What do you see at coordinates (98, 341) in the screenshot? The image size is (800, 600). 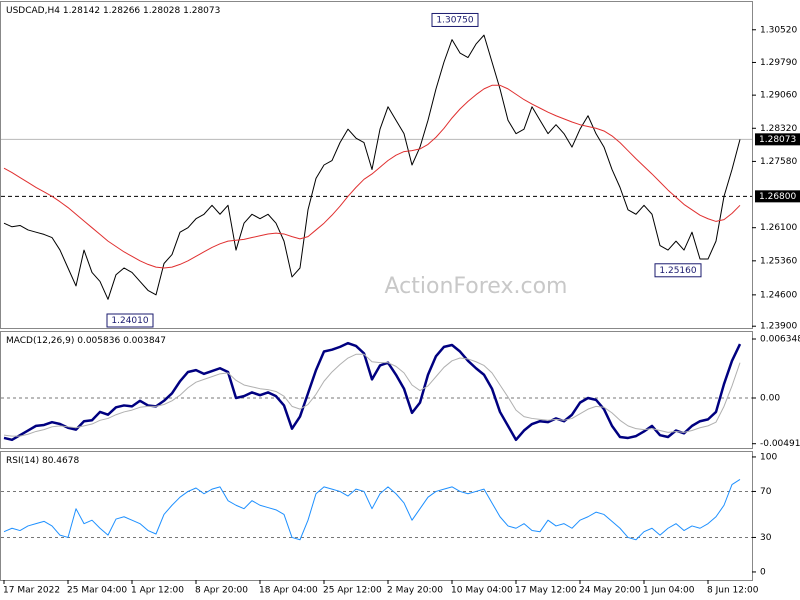 I see `macd-main-reading: 0.005836` at bounding box center [98, 341].